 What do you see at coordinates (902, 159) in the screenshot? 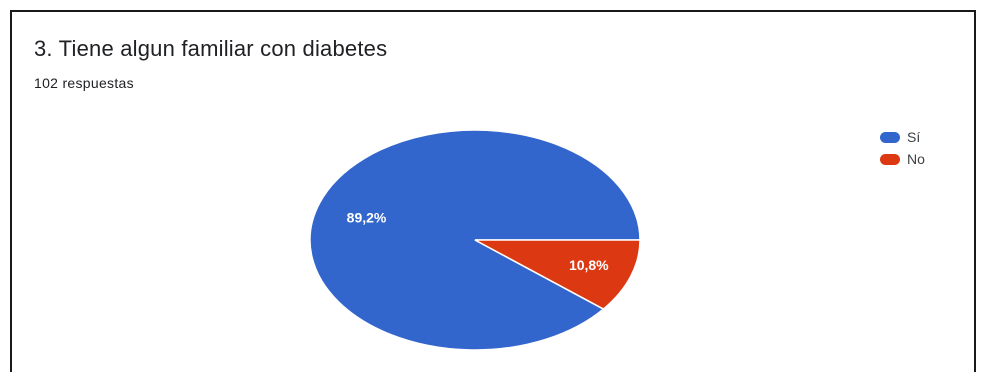
I see `legend-item-no: No` at bounding box center [902, 159].